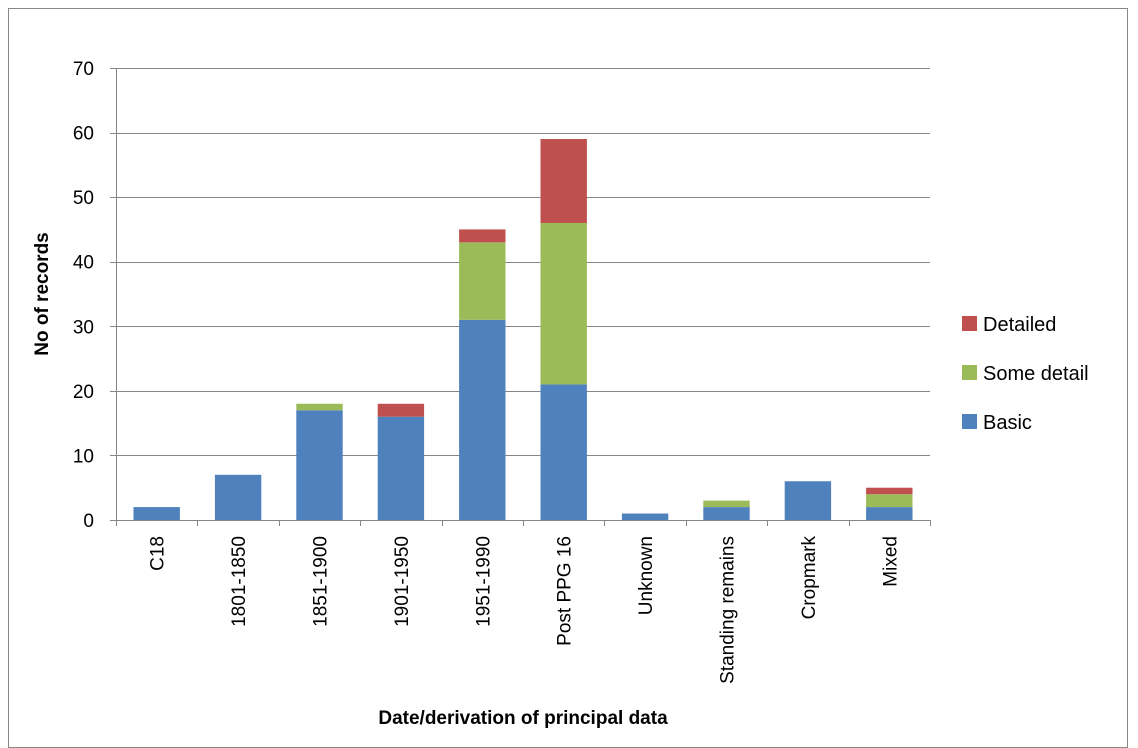 This screenshot has height=748, width=1138. I want to click on x-tick-label: 1951-1990, so click(483, 581).